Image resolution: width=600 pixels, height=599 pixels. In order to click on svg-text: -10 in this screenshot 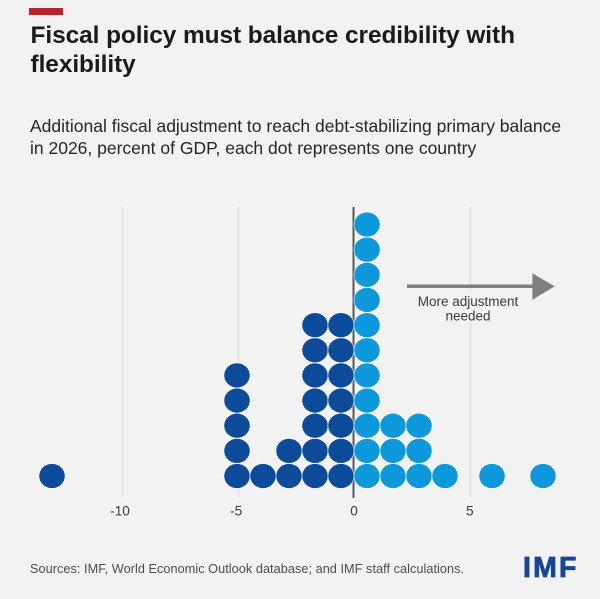, I will do `click(120, 511)`.